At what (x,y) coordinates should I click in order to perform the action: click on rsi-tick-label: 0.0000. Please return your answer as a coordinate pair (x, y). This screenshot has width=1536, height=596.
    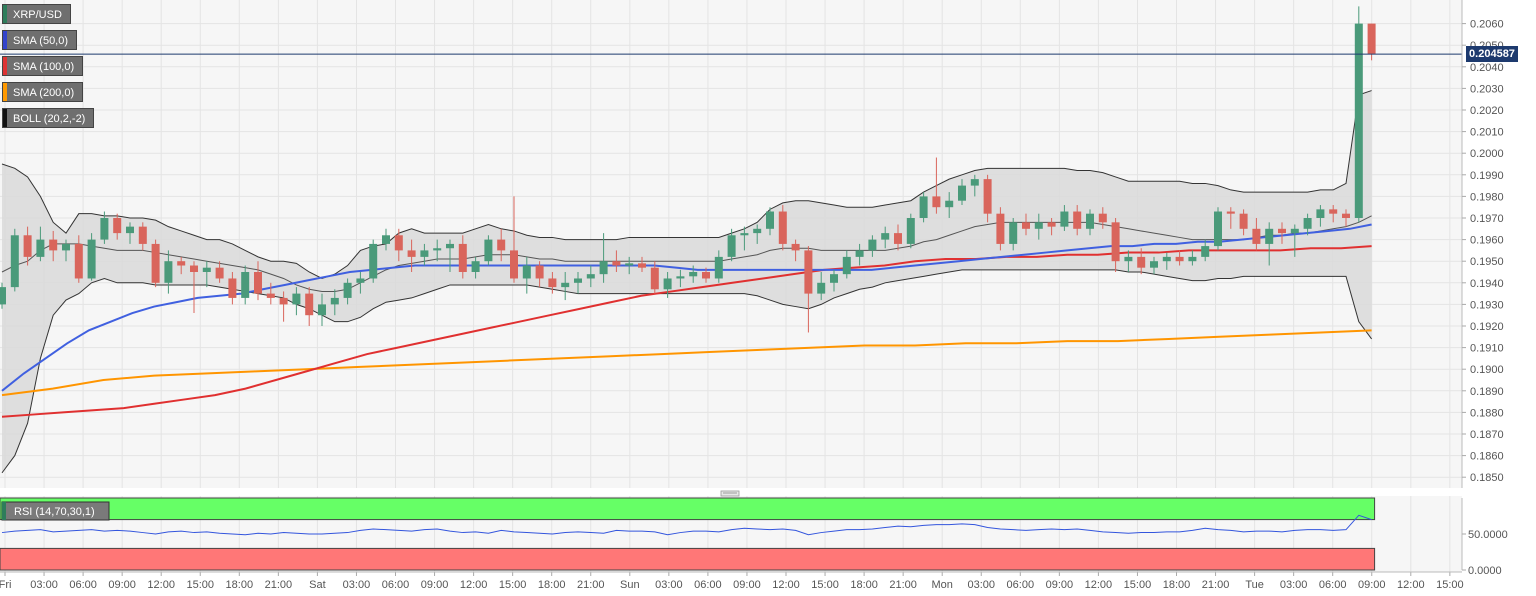
    Looking at the image, I should click on (1485, 571).